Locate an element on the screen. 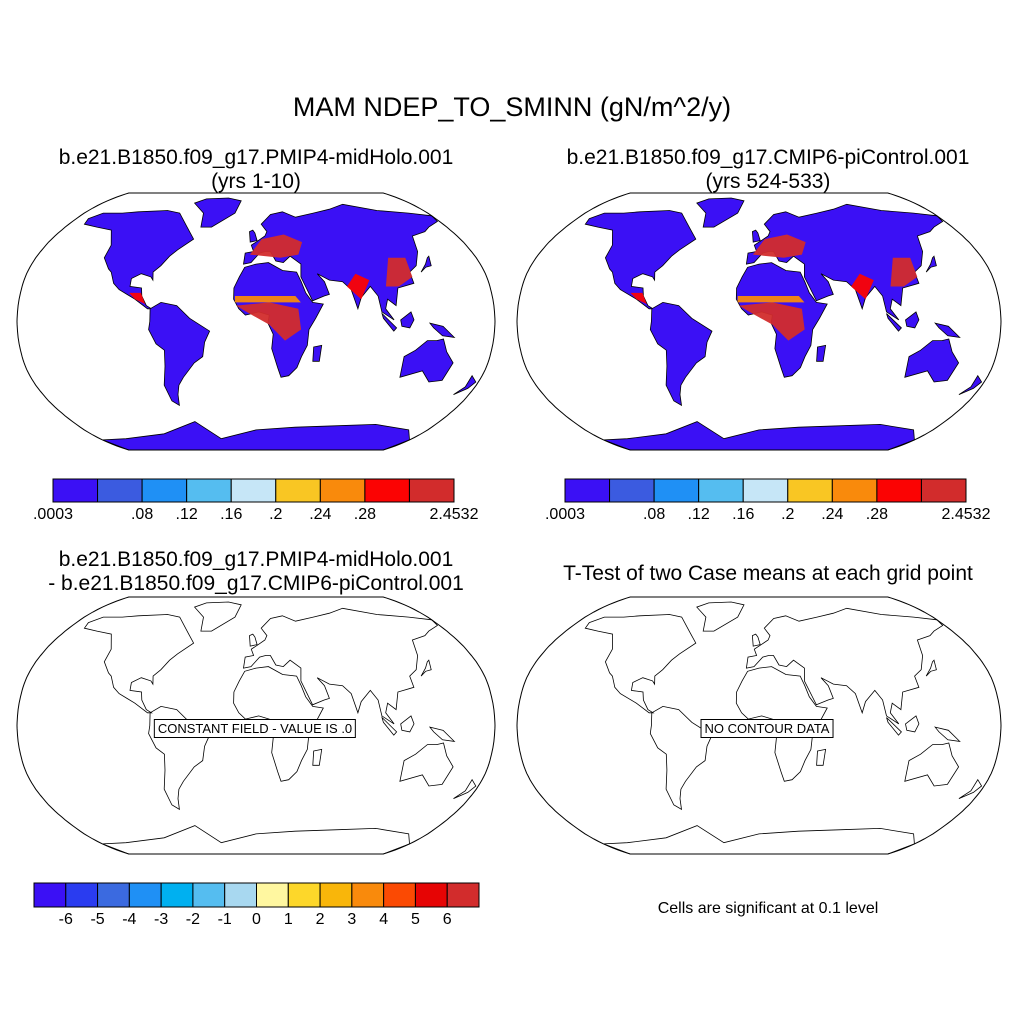 The image size is (1024, 1024). east-asia-hotspot is located at coordinates (399, 272).